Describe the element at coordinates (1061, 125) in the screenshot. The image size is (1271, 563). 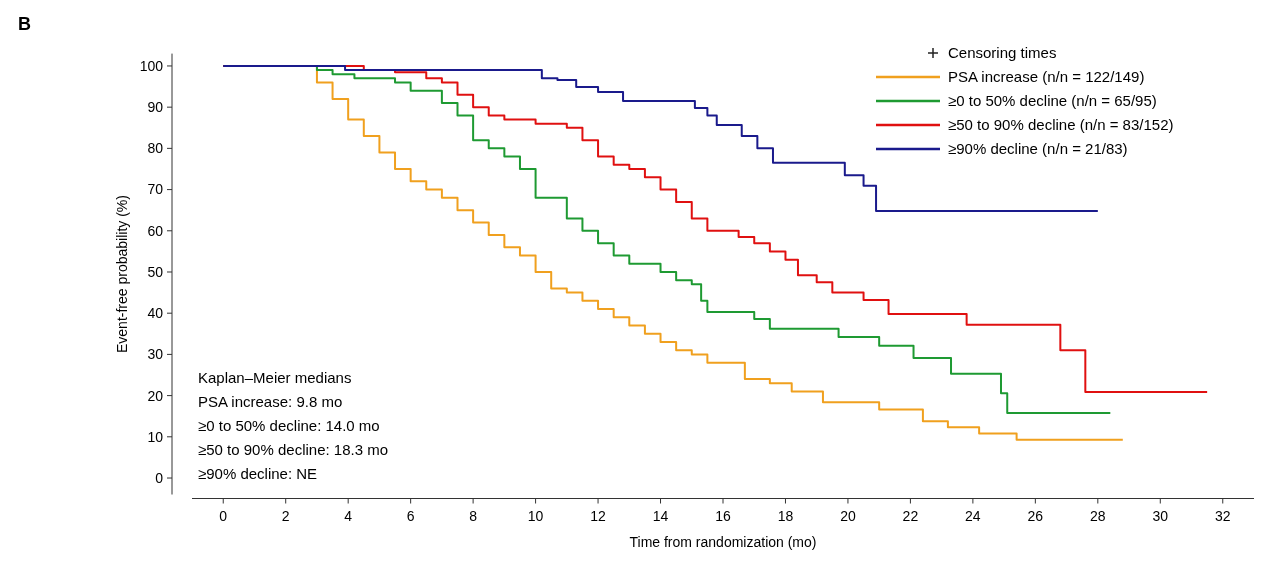
I see `legend-label: ≥50 to 90% decline (n/n = 83/152)` at that location.